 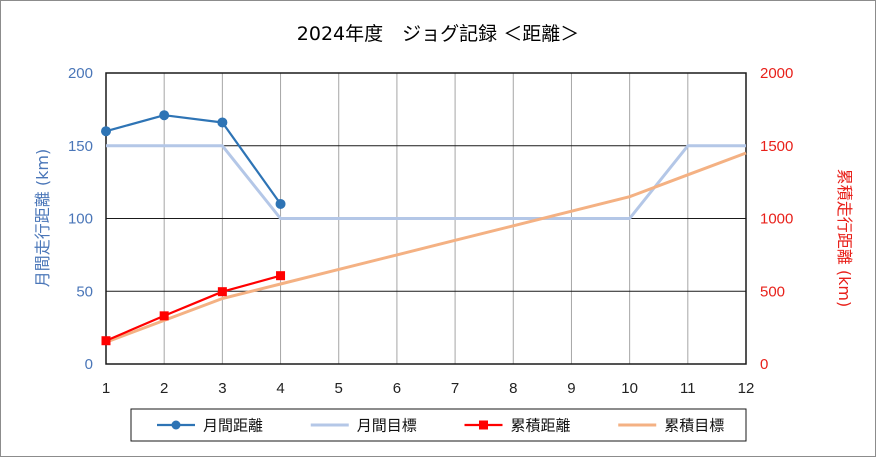 What do you see at coordinates (426, 182) in the screenshot?
I see `series-1-line` at bounding box center [426, 182].